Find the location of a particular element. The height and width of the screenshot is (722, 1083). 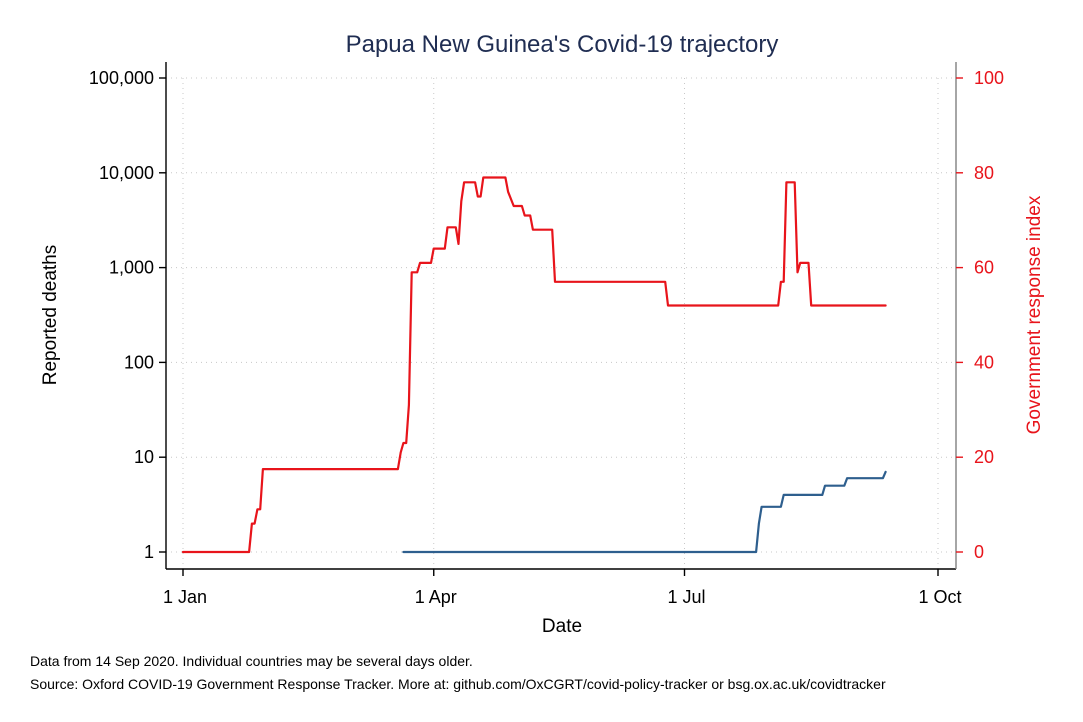

y-tick-label-right: 20 is located at coordinates (984, 457).